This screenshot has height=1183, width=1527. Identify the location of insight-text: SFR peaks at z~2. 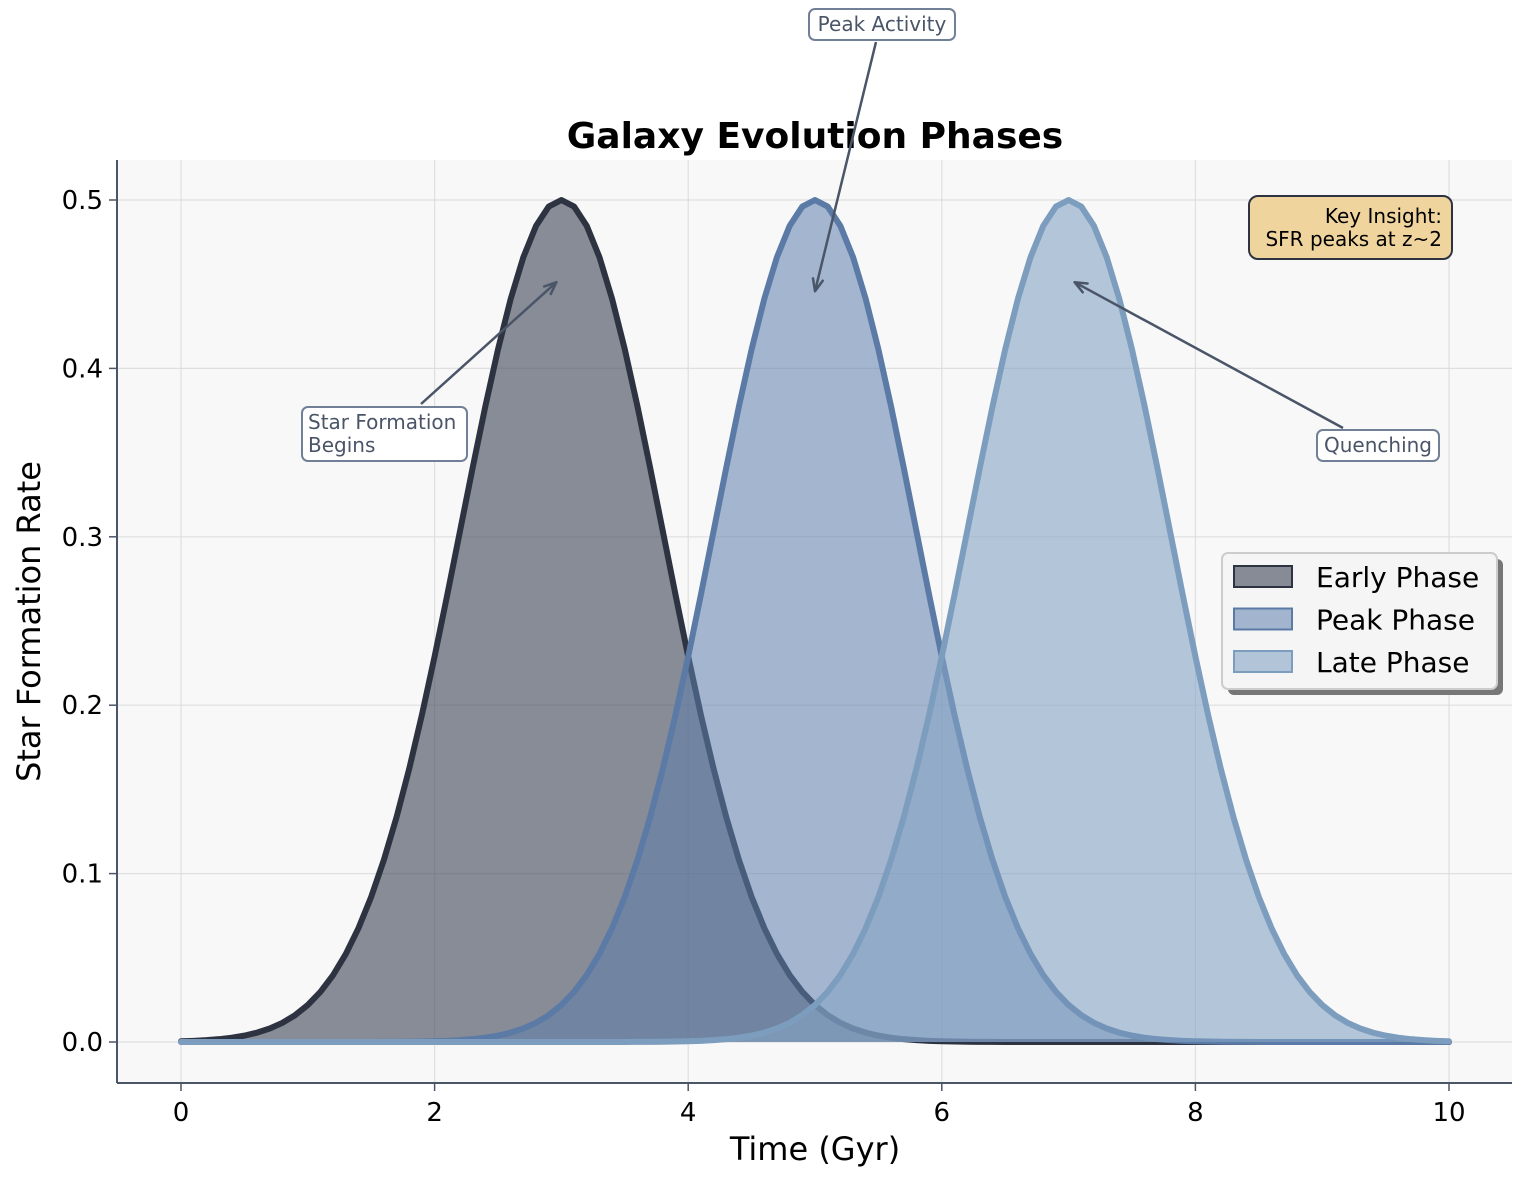
(1353, 239).